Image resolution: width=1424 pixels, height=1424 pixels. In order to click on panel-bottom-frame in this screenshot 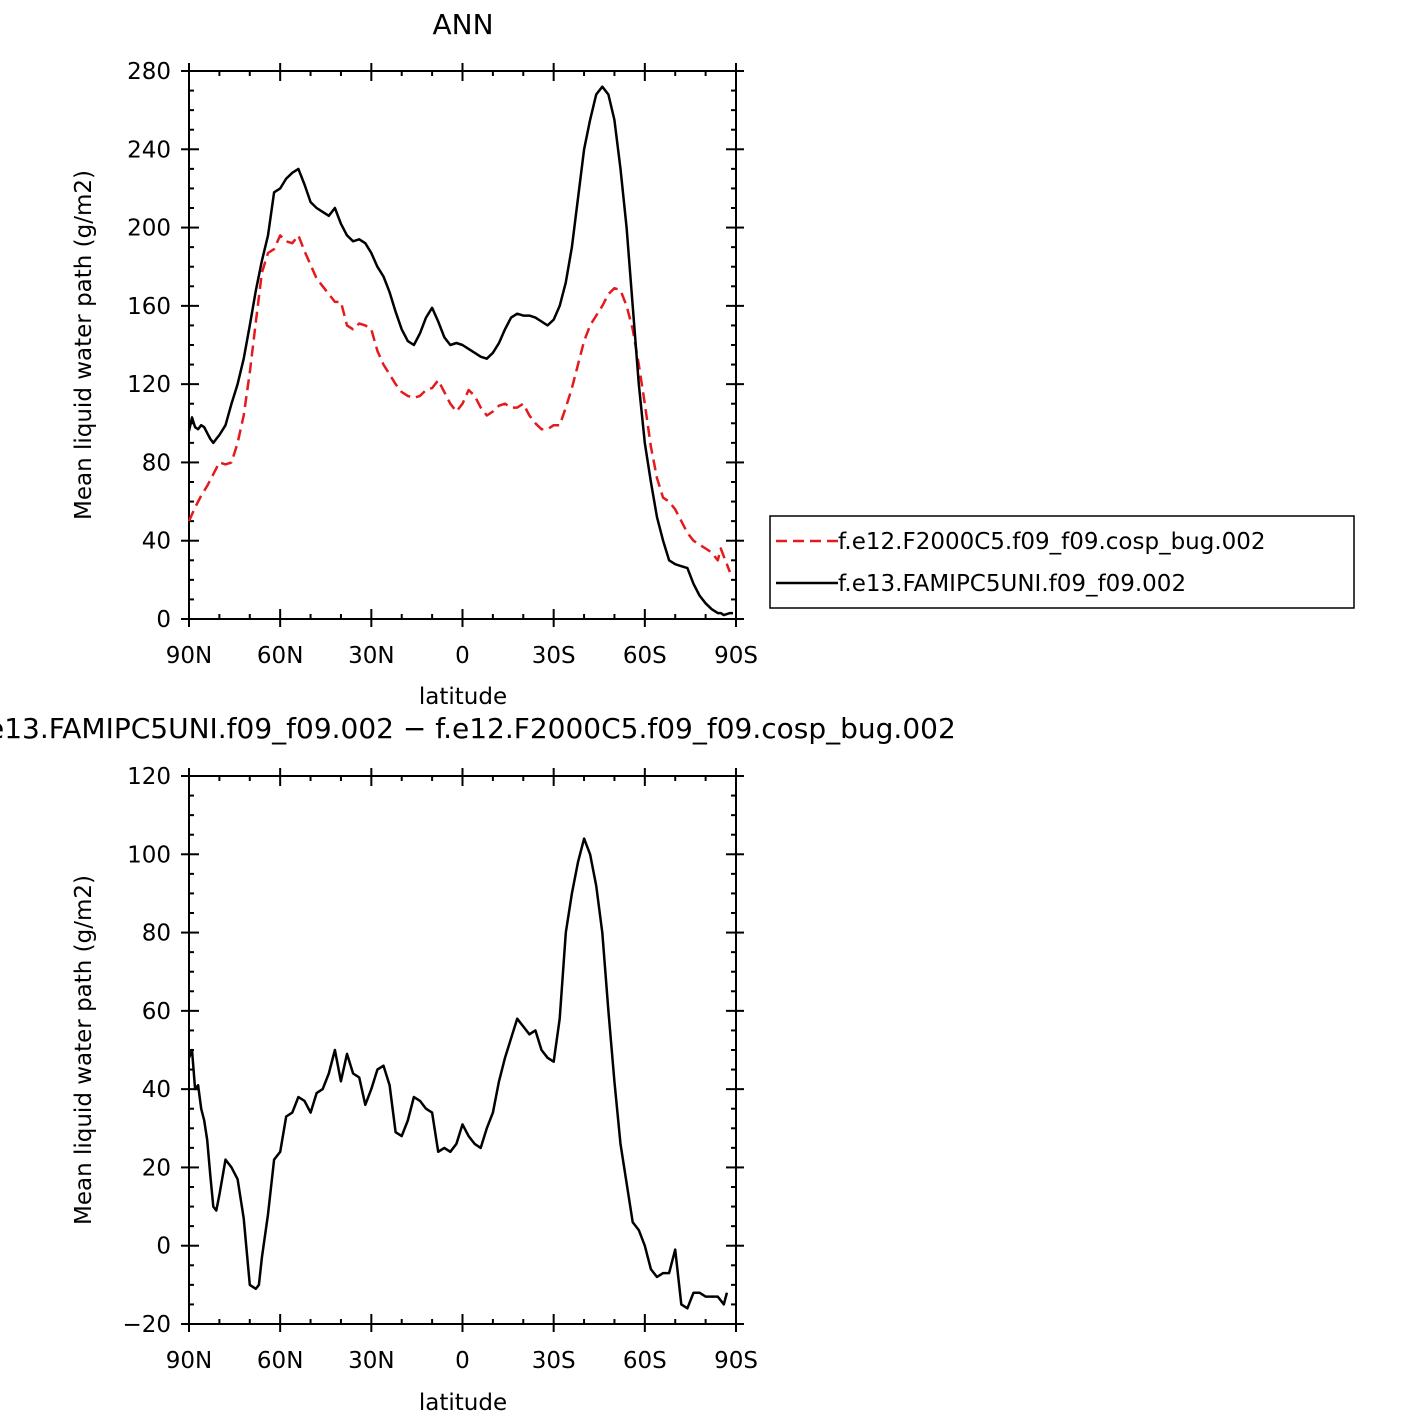, I will do `click(462, 1050)`.